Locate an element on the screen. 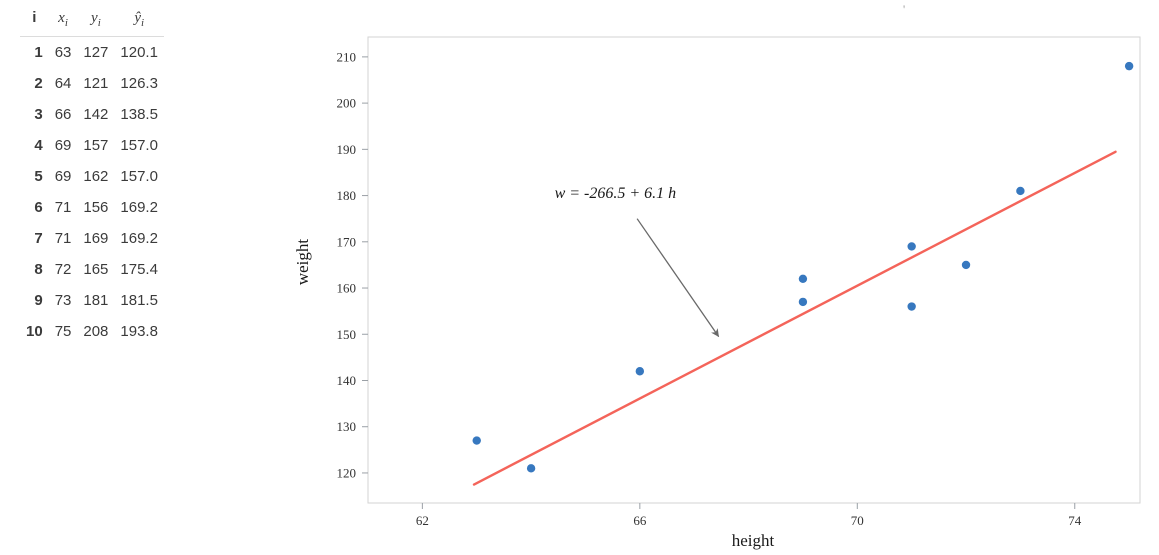  table-cell: 181.5 is located at coordinates (139, 300).